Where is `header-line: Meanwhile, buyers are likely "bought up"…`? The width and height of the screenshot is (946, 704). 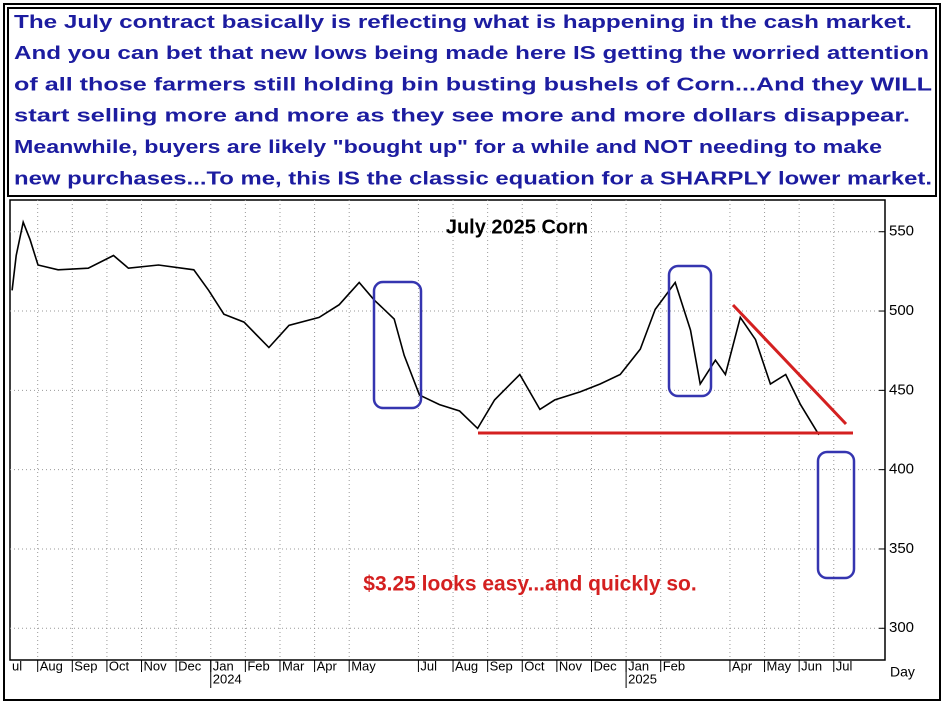 header-line: Meanwhile, buyers are likely "bought up"… is located at coordinates (448, 147).